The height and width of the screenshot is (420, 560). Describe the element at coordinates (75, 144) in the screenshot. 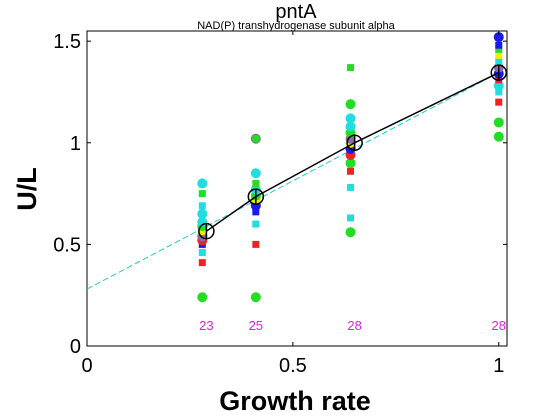

I see `y-tick-label: 1` at that location.